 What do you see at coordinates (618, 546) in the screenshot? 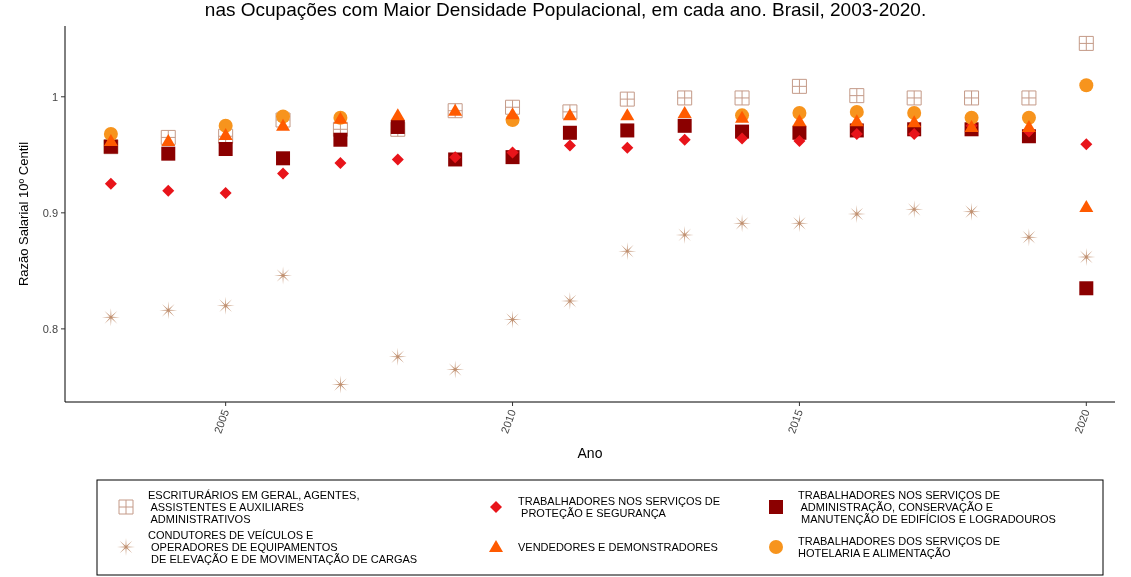
I see `legend-label: VENDEDORES E DEMONSTRADORES` at bounding box center [618, 546].